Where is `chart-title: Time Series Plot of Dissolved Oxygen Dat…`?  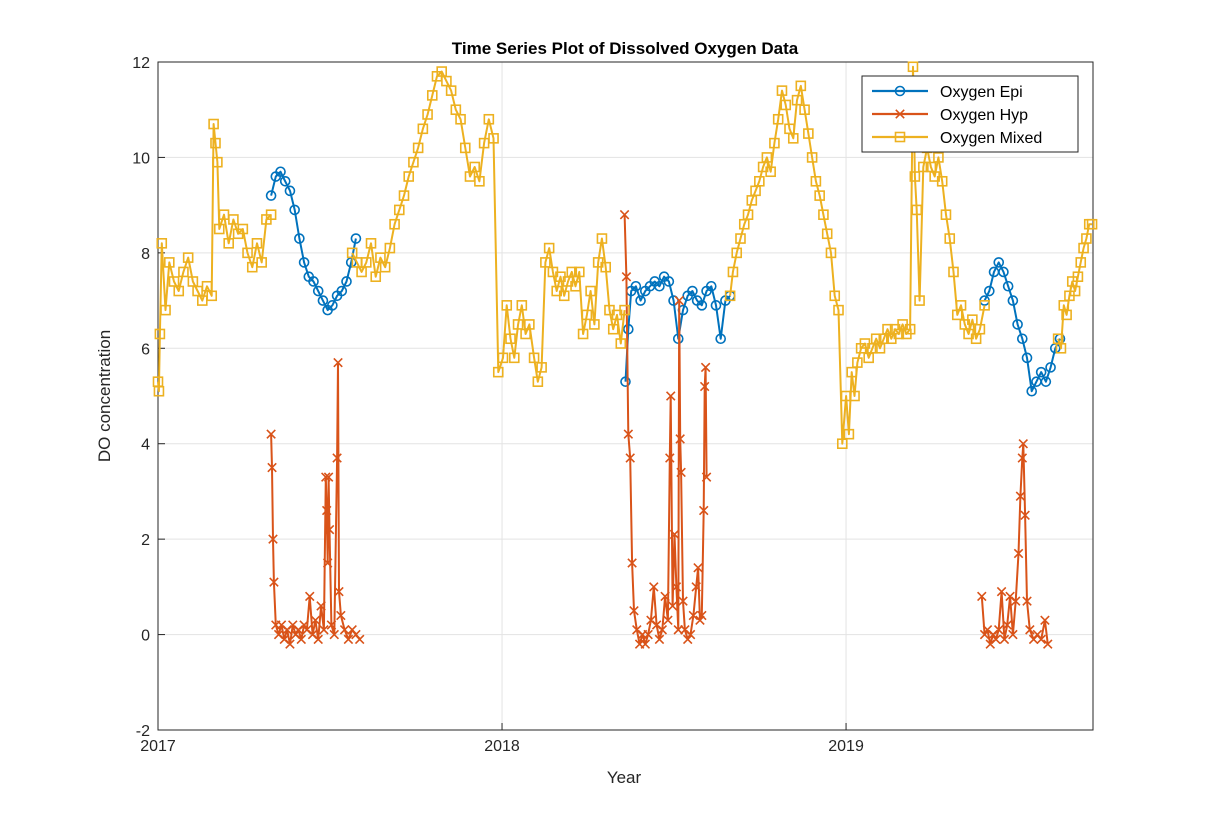
chart-title: Time Series Plot of Dissolved Oxygen Dat… is located at coordinates (625, 48).